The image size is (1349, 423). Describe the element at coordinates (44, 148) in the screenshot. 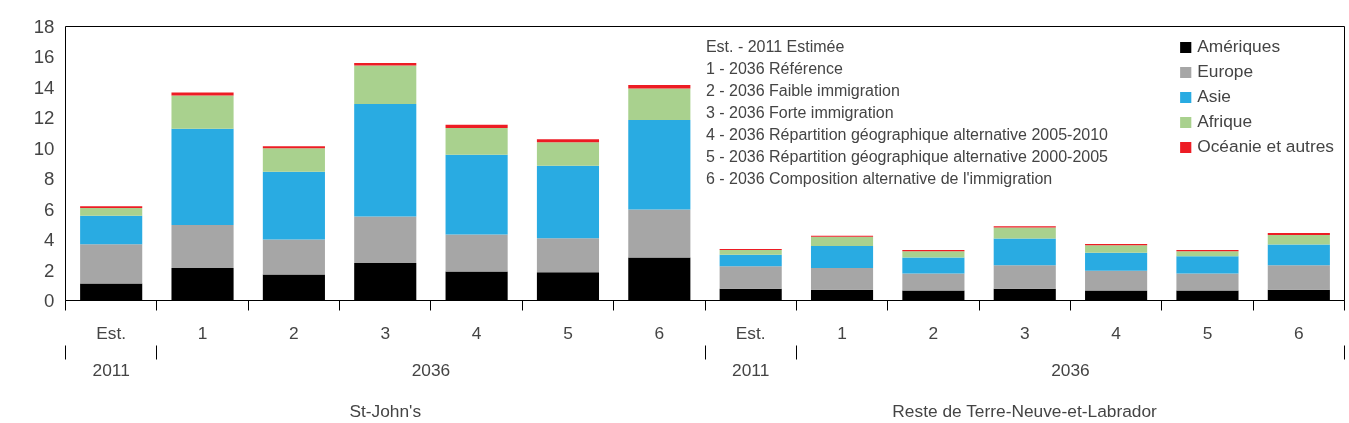

I see `y-tick-label: 10` at that location.